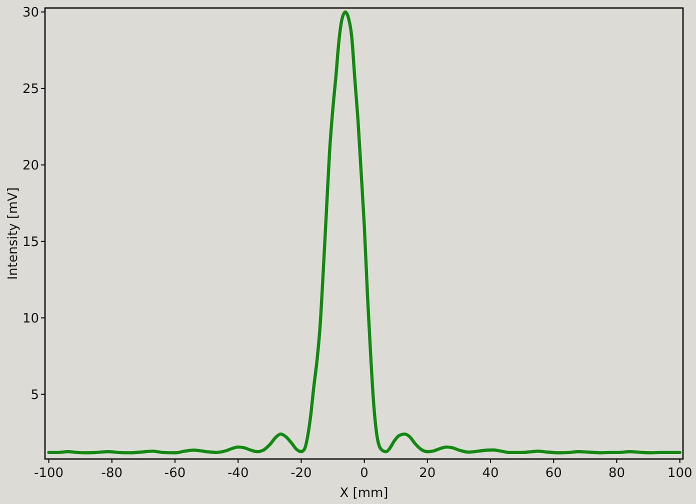 Image resolution: width=696 pixels, height=504 pixels. Describe the element at coordinates (679, 473) in the screenshot. I see `x-tick-label: 100` at that location.